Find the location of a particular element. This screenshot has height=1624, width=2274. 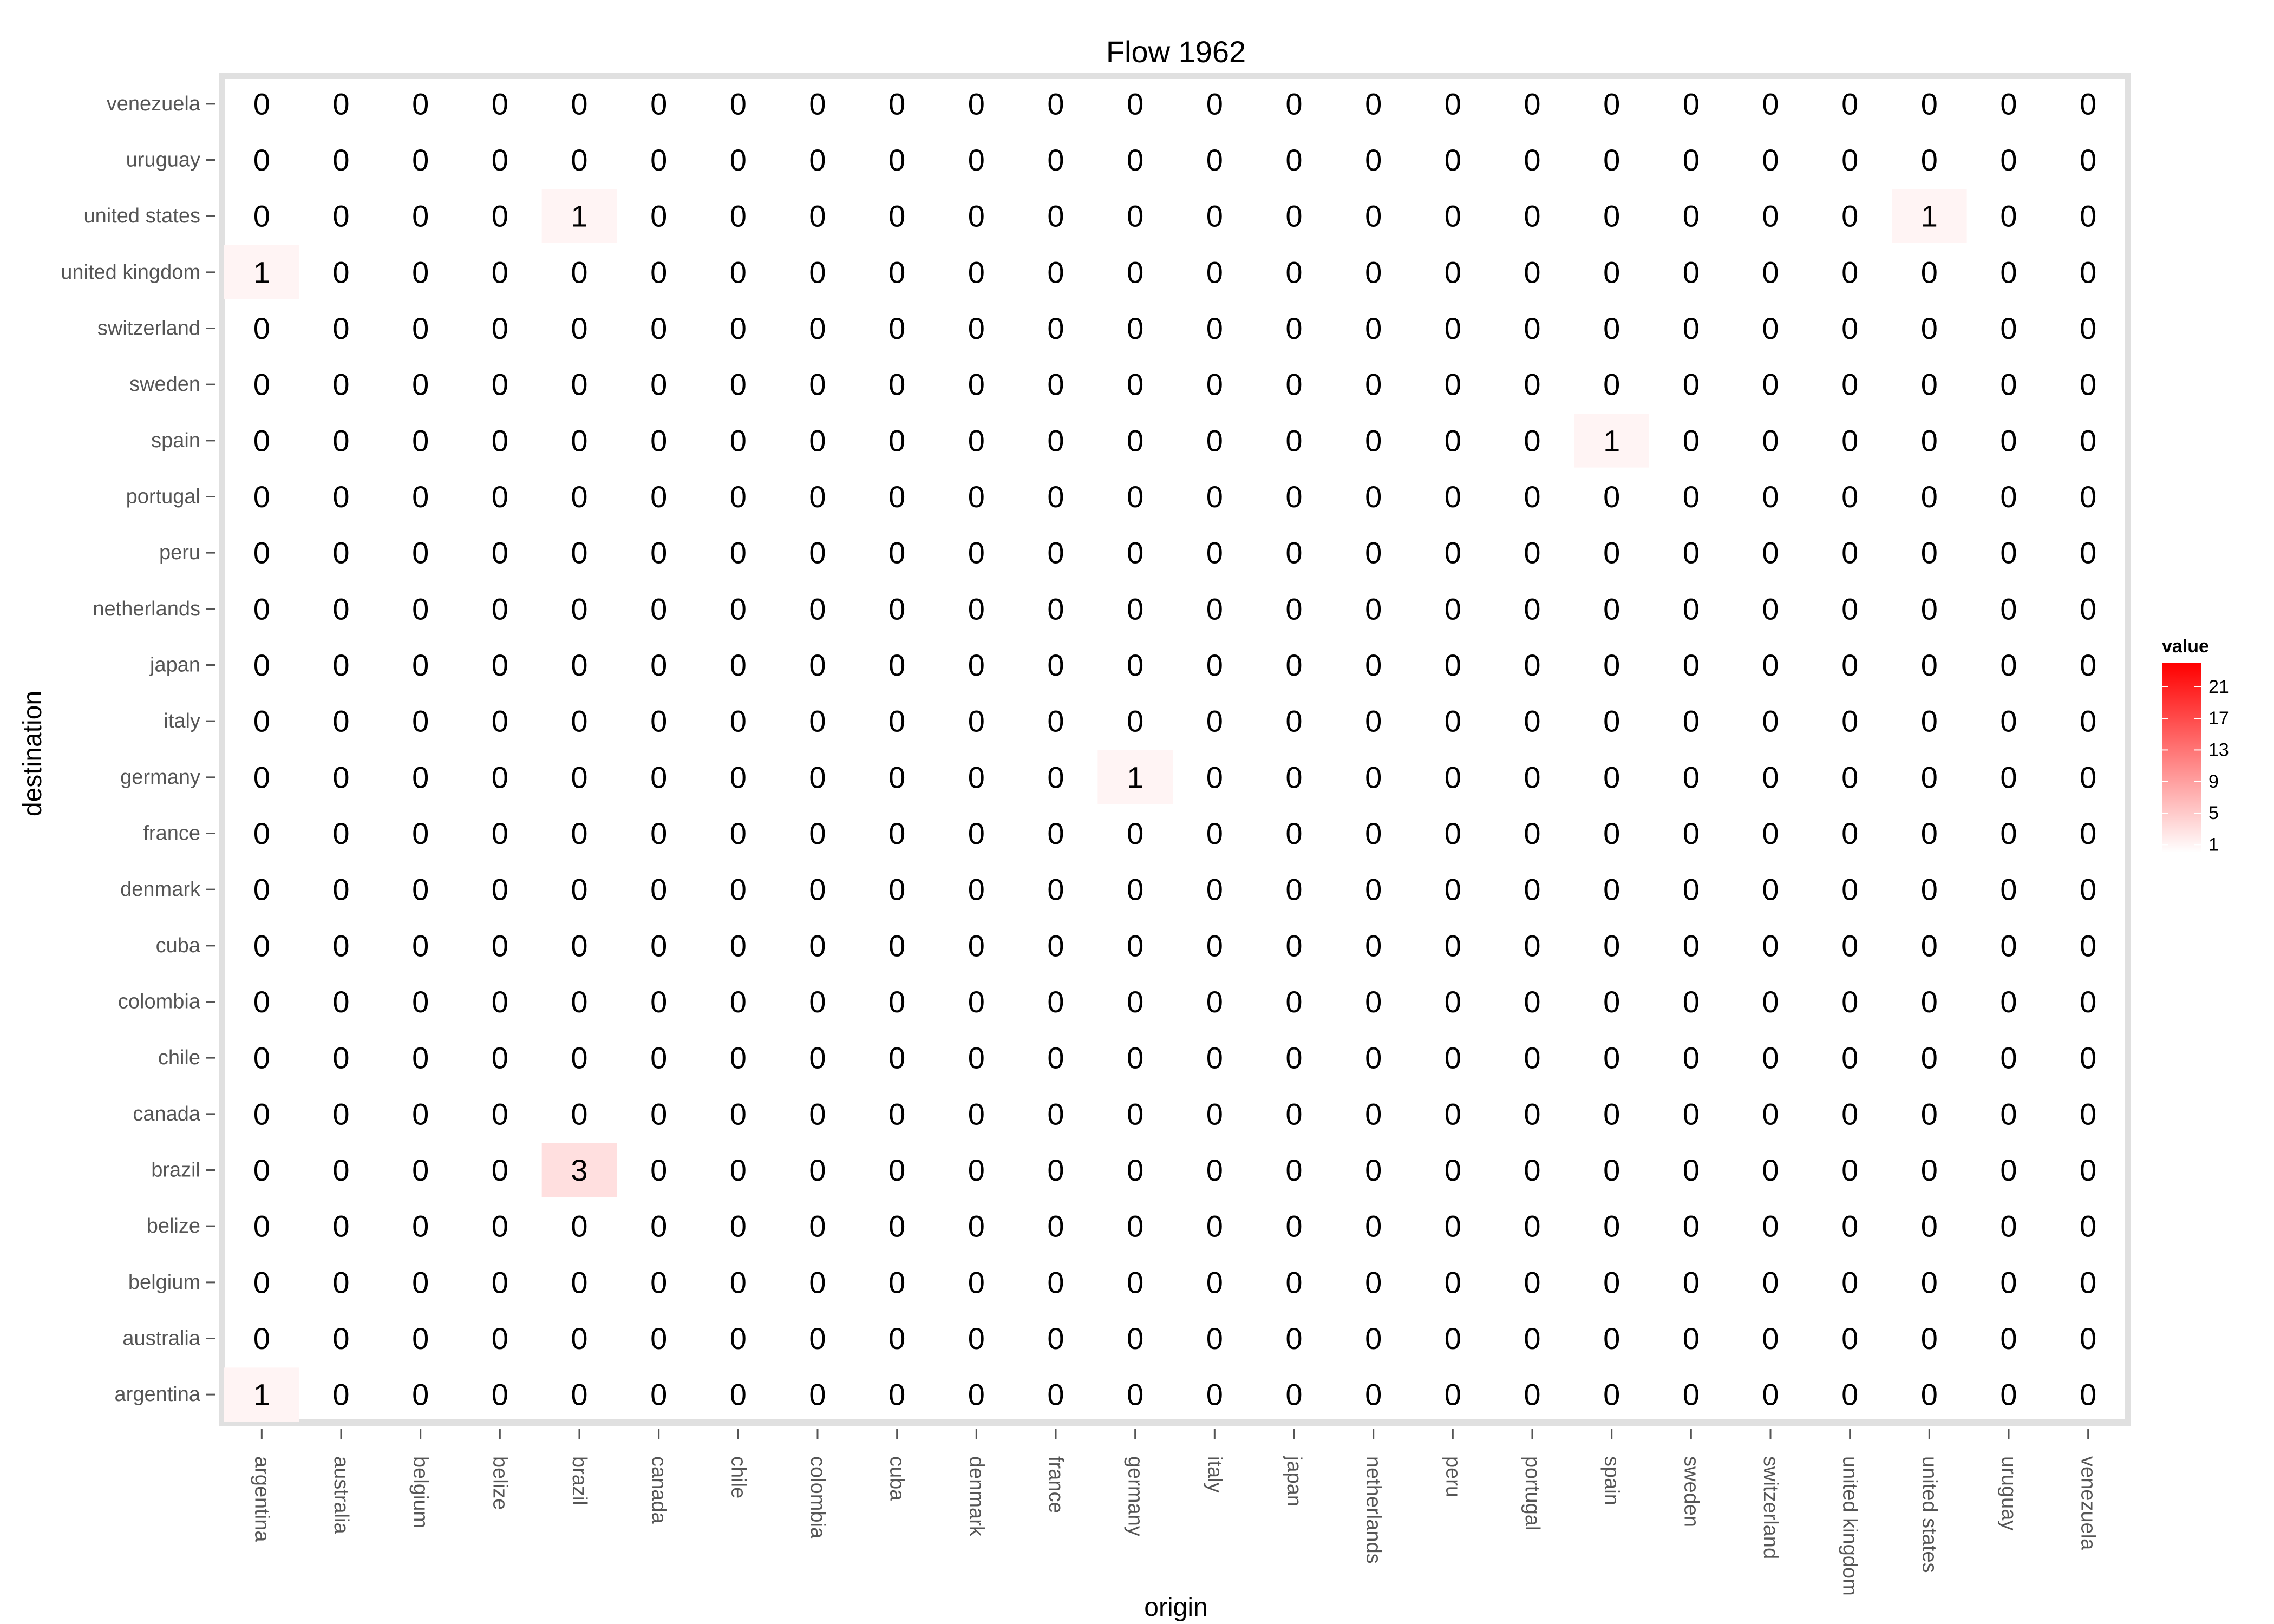

x-tick-label: united kingdom is located at coordinates (1850, 1526).